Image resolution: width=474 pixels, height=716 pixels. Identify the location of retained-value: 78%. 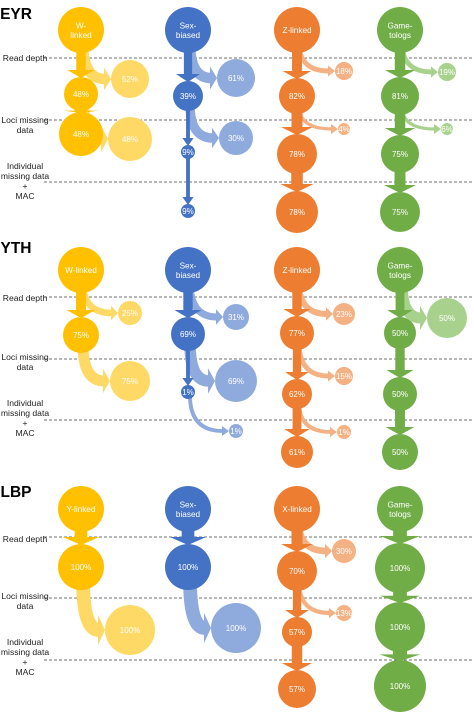
(297, 154).